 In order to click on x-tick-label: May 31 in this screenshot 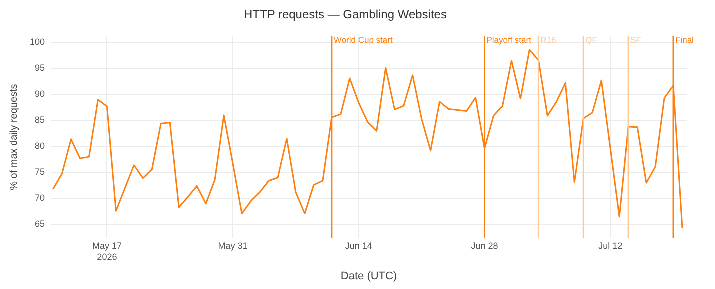, I will do `click(233, 246)`.